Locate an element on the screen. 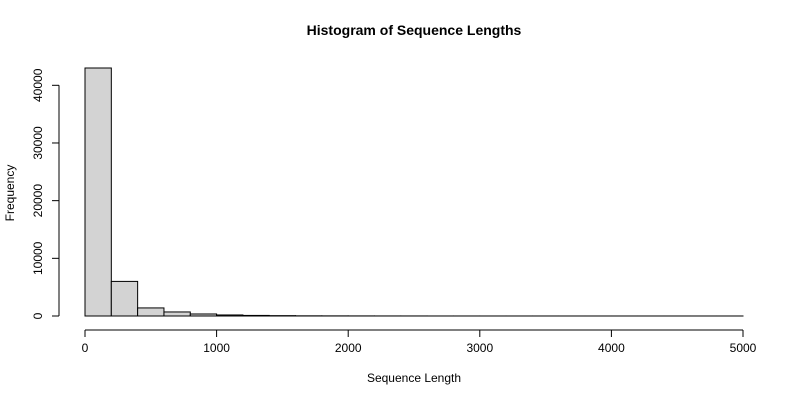  y-tick-label-40000: 40000 is located at coordinates (38, 85).